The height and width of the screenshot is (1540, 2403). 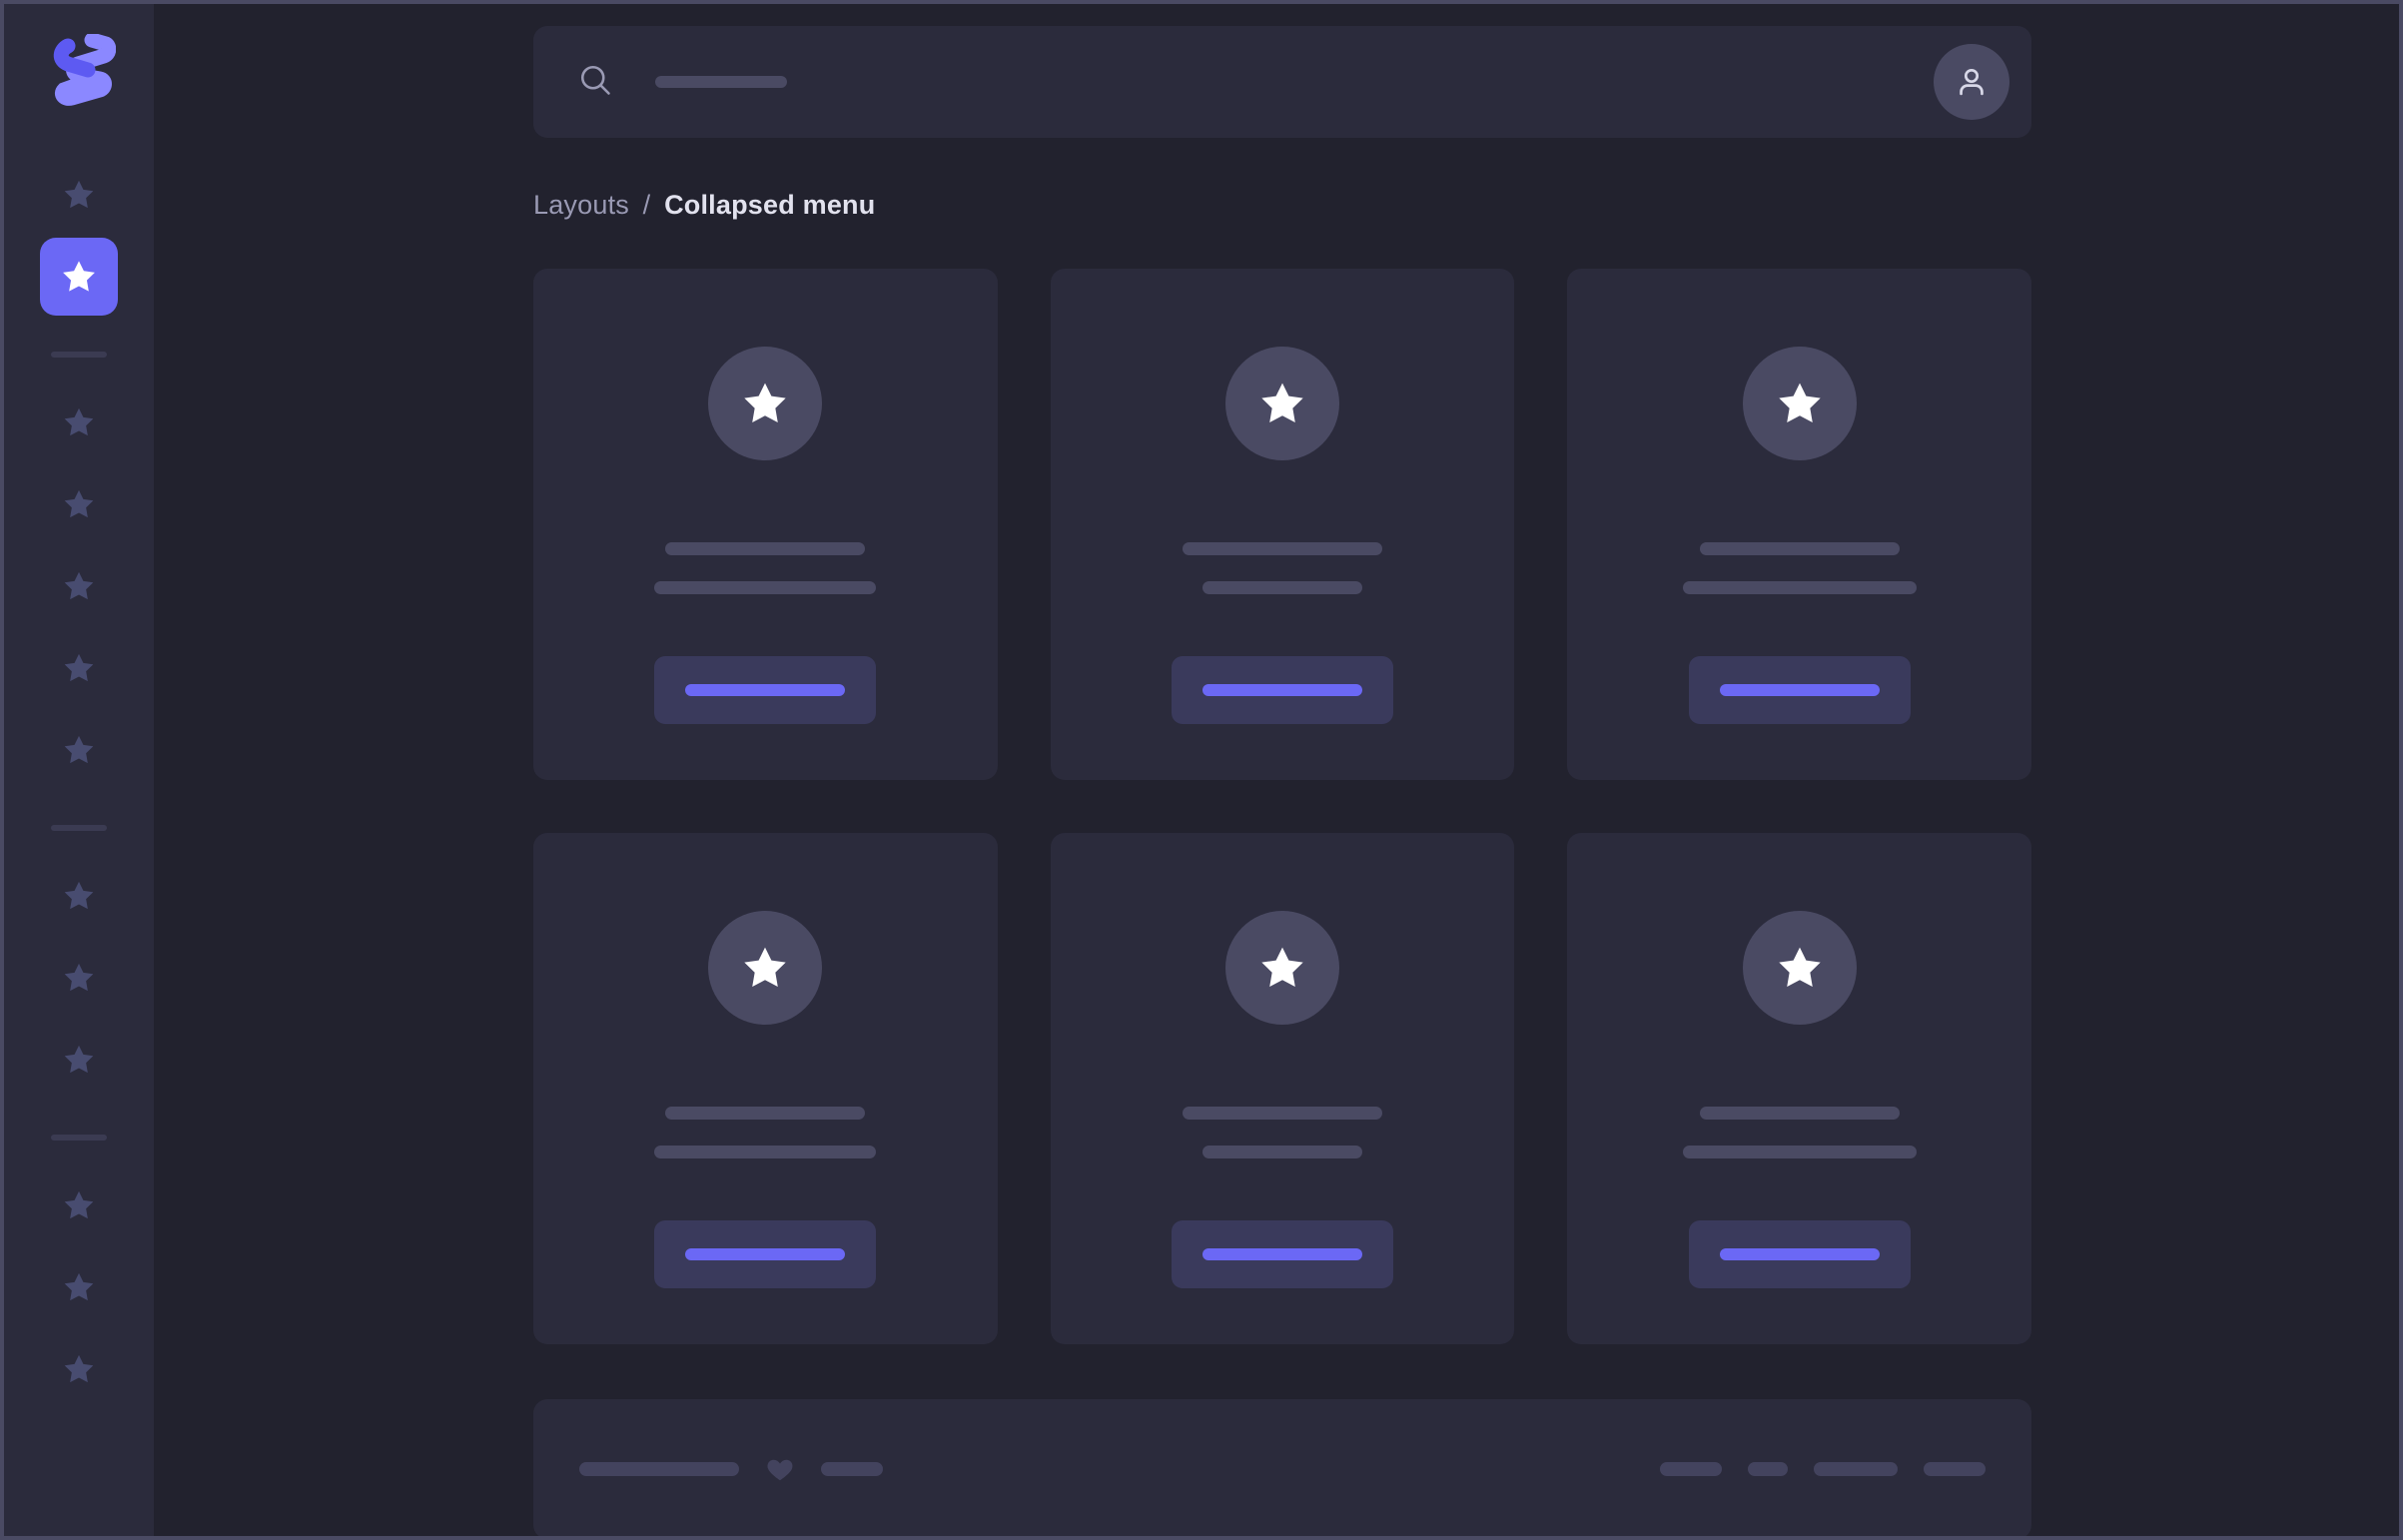 What do you see at coordinates (84, 70) in the screenshot?
I see `squiggle-s-logo-icon` at bounding box center [84, 70].